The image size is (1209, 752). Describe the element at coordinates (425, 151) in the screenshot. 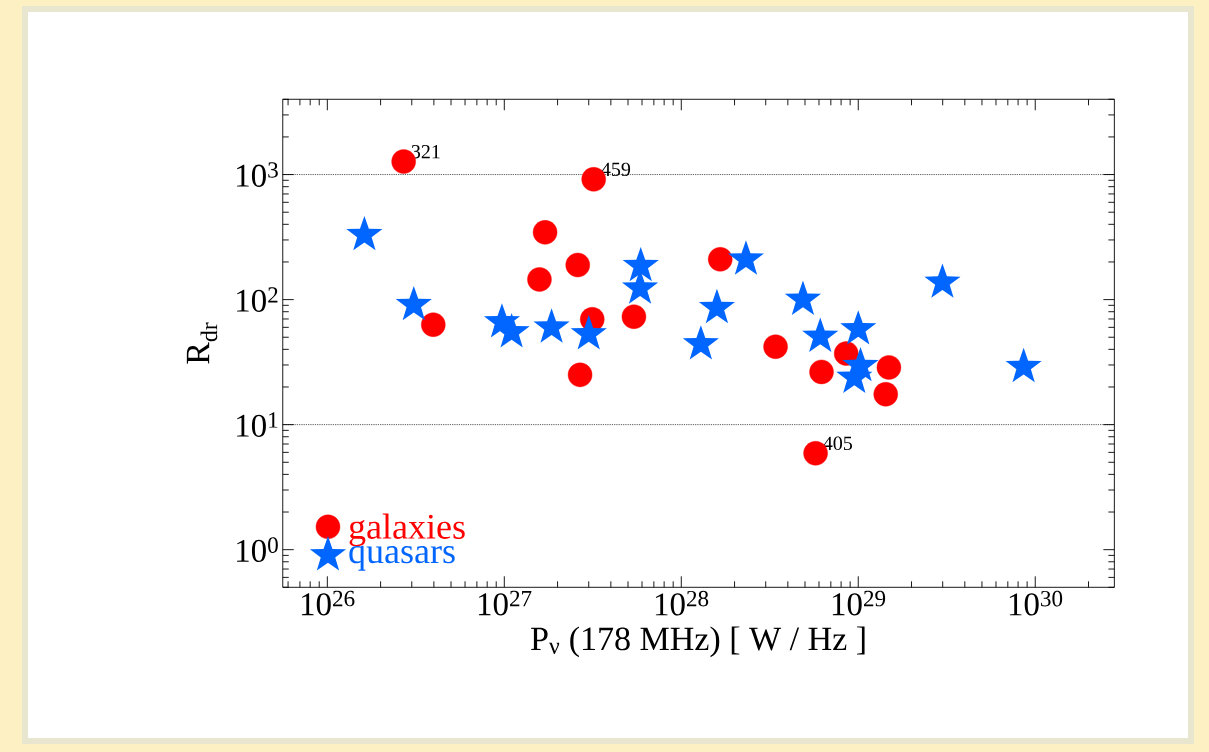

I see `annotation: 321` at that location.